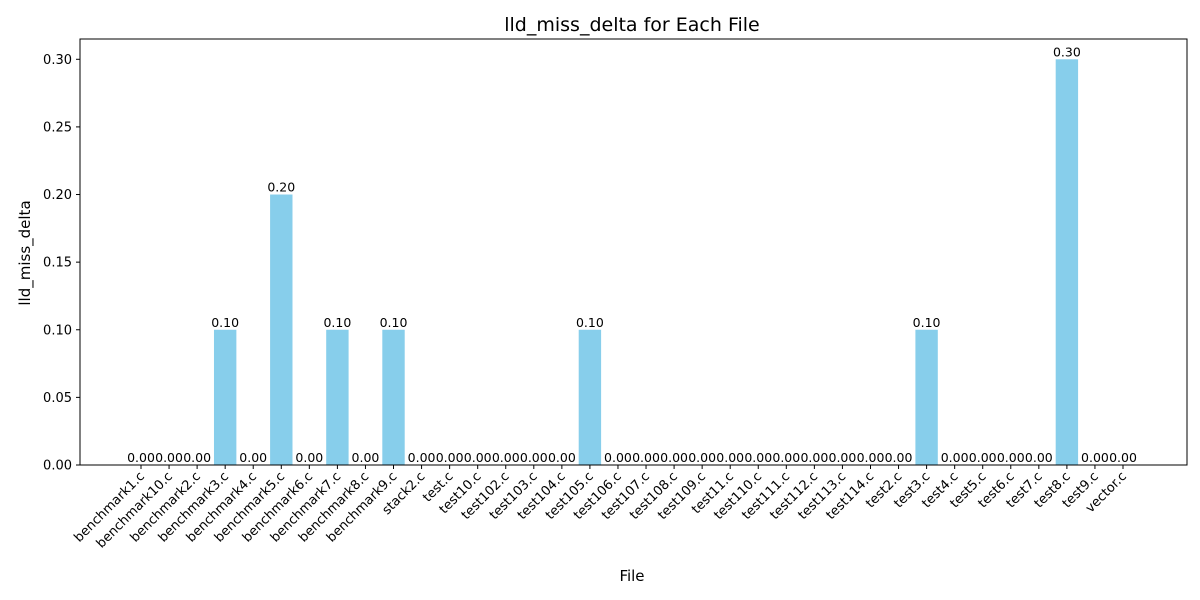 The image size is (1200, 600). Describe the element at coordinates (393, 397) in the screenshot. I see `bar-benchmark9.c` at that location.